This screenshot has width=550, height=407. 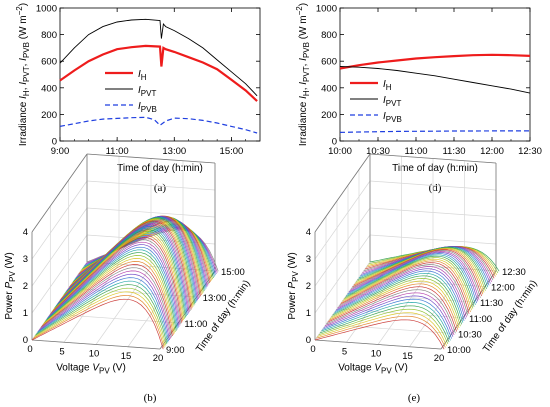 What do you see at coordinates (25, 340) in the screenshot?
I see `power-tick-label: 0` at bounding box center [25, 340].